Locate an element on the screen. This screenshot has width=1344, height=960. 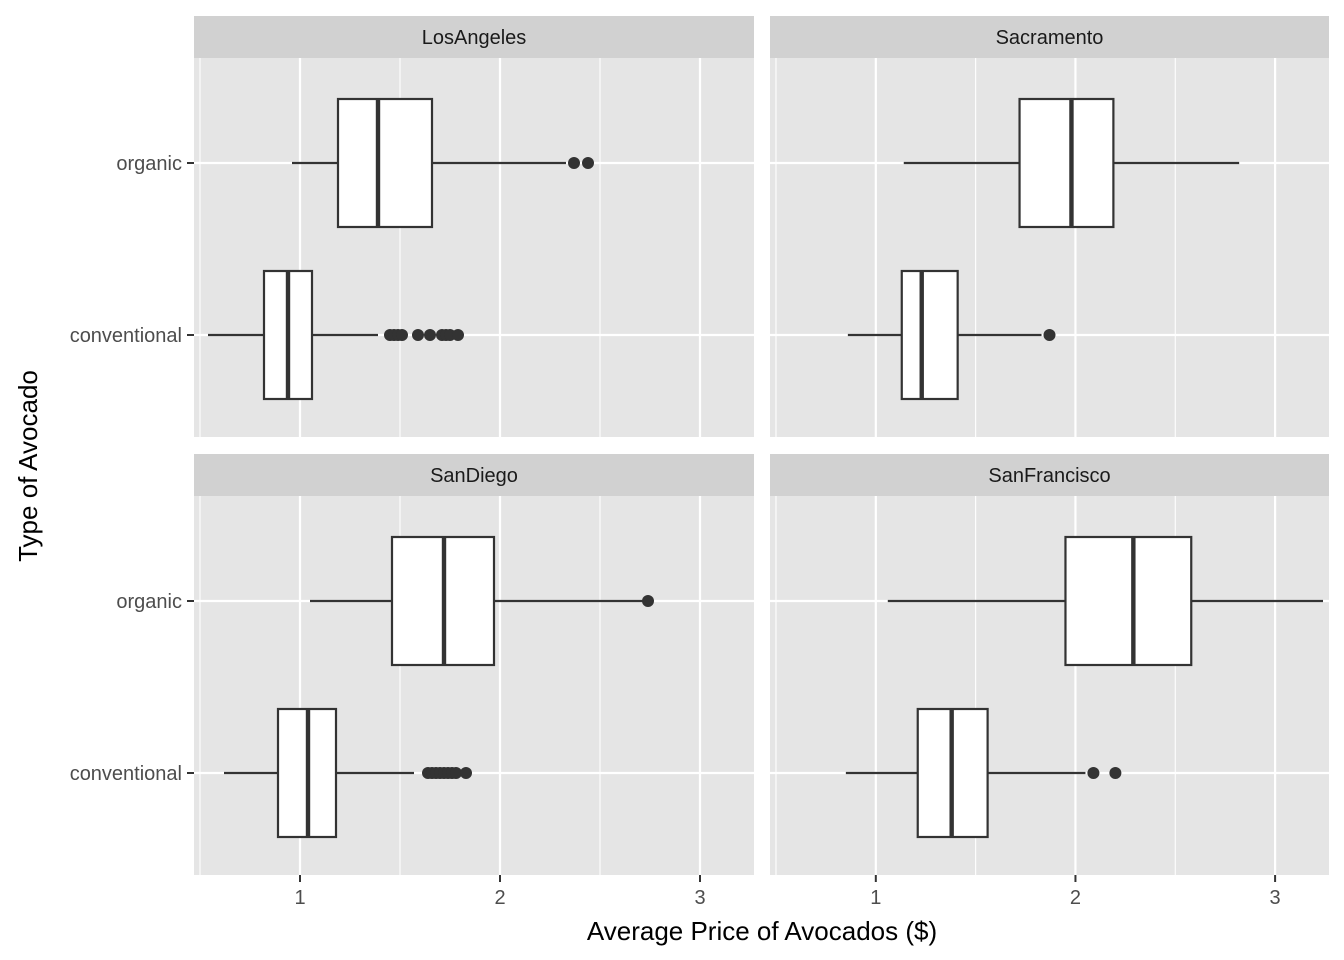
facet-strip-label: LosAngeles is located at coordinates (474, 38).